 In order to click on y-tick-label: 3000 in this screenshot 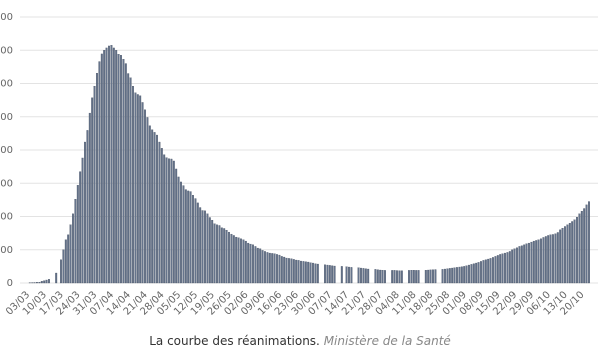, I will do `click(6, 183)`.